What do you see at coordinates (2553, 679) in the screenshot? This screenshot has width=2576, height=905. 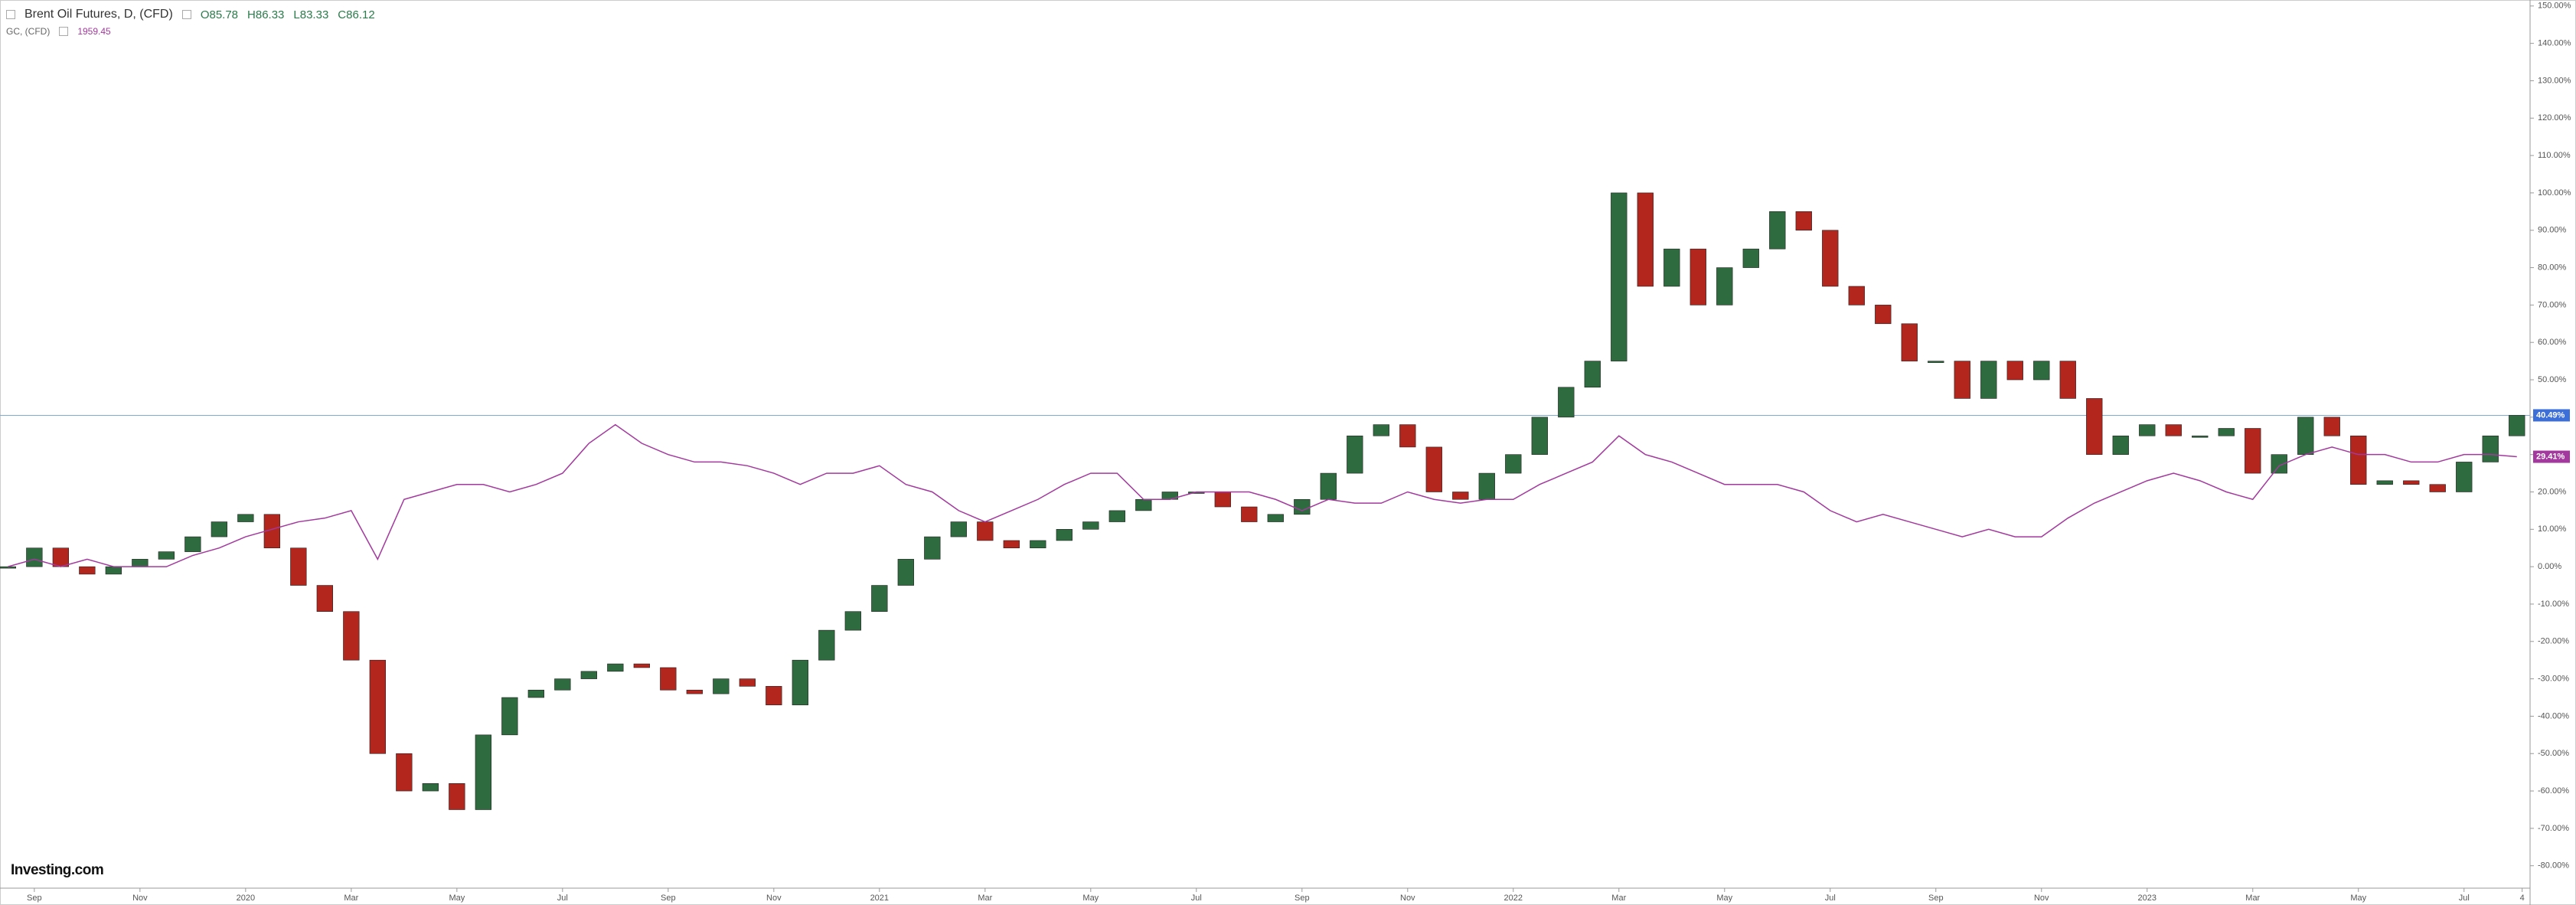 I see `y-tick-label: -30.00%` at bounding box center [2553, 679].